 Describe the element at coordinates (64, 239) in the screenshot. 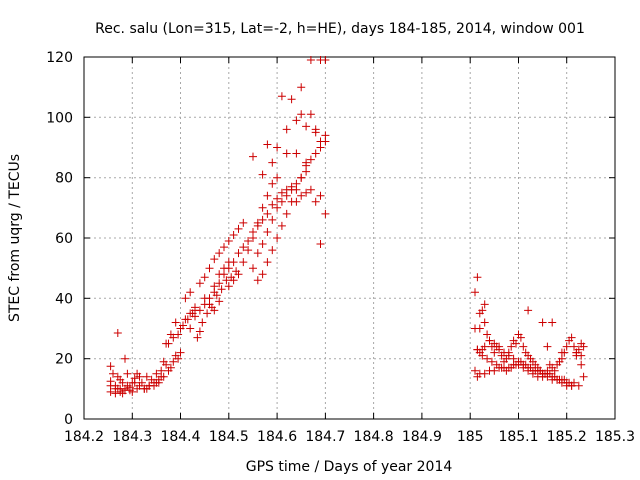

I see `y-tick-label: 60` at that location.